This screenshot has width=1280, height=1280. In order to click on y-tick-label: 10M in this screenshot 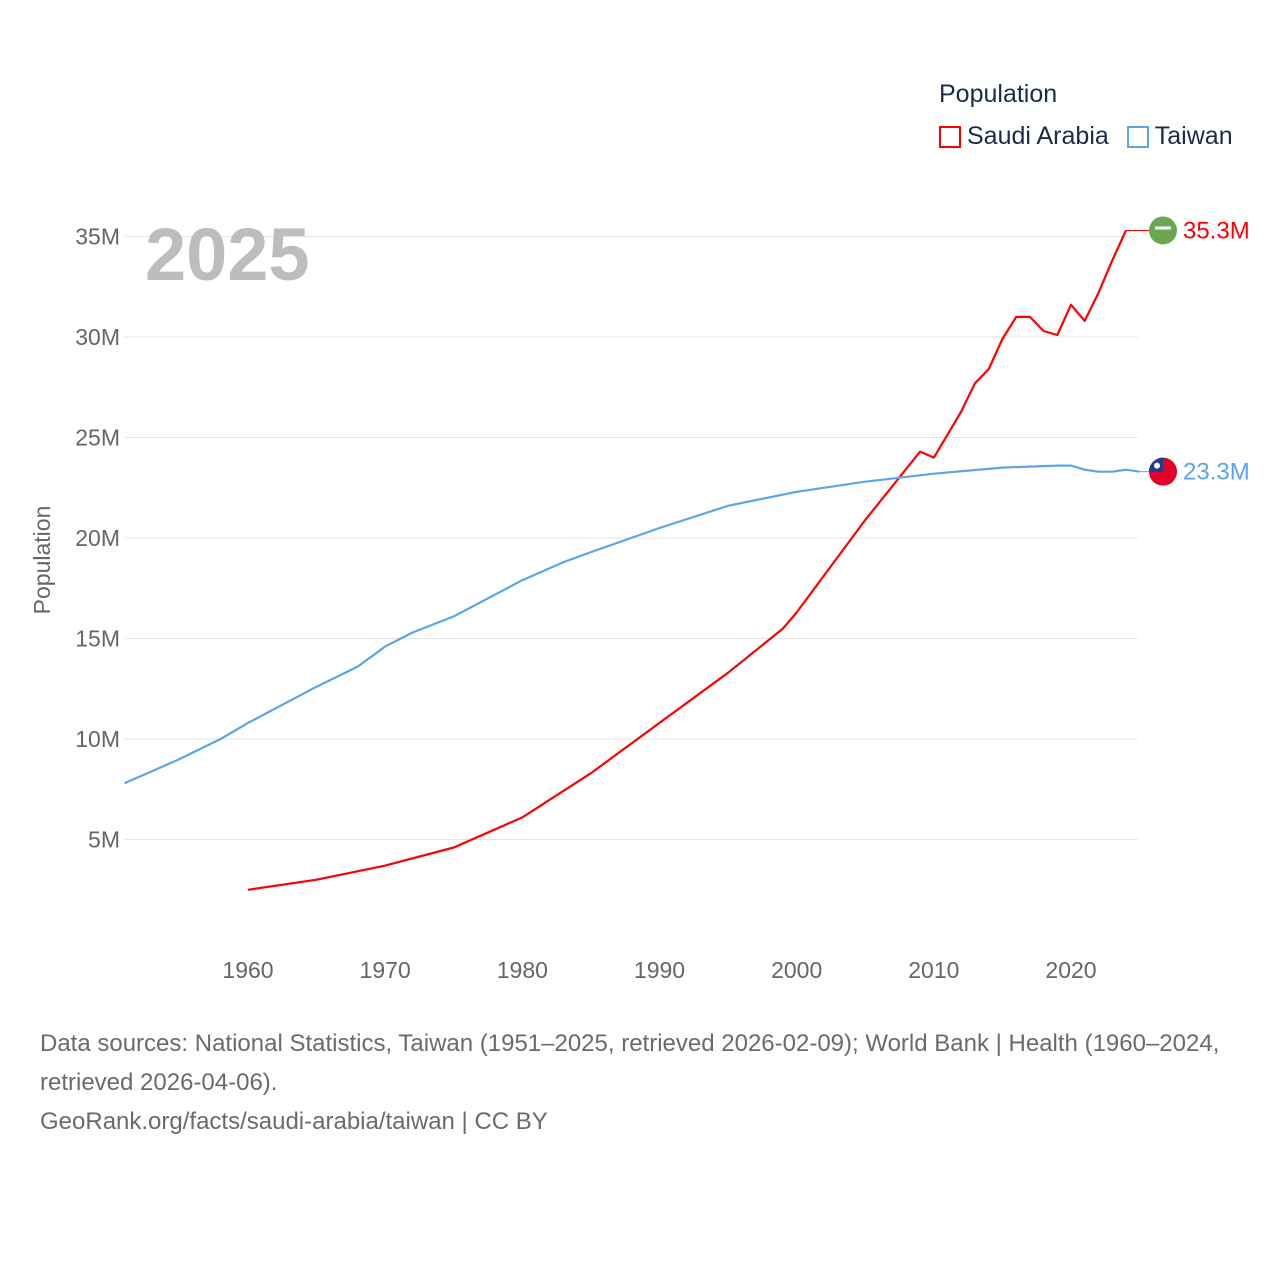, I will do `click(97, 739)`.